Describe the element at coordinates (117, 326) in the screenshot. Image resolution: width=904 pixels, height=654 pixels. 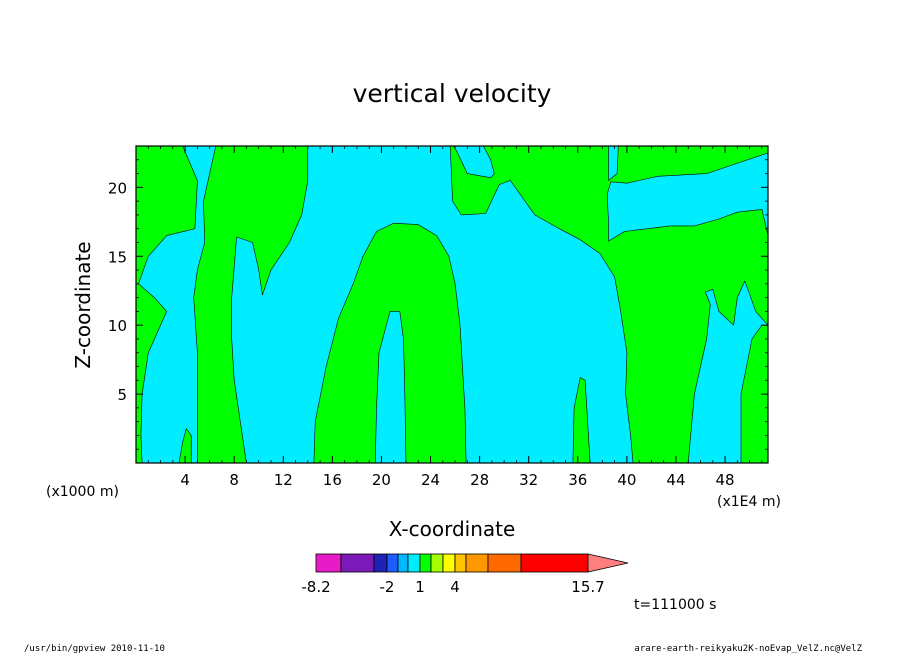
I see `y-tick-label: 10` at that location.